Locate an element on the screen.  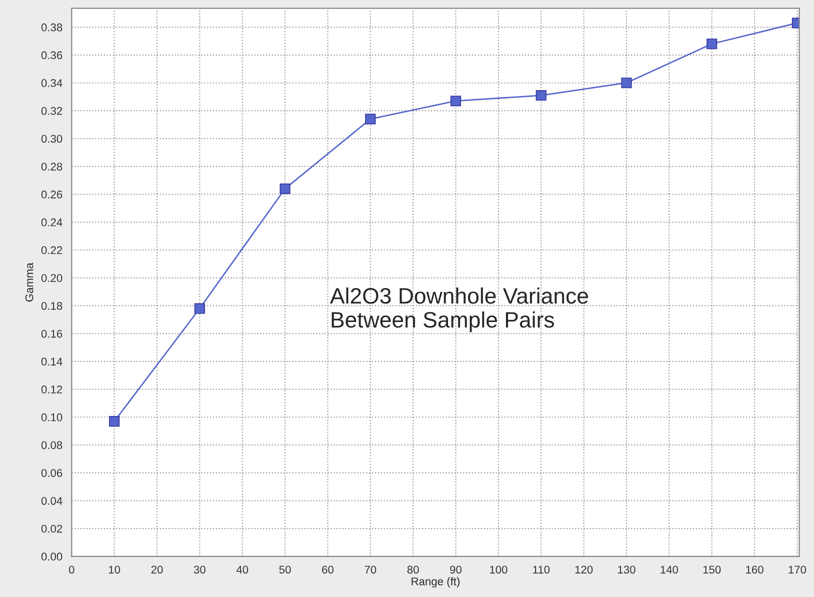
x-tick-label: 90 is located at coordinates (456, 570).